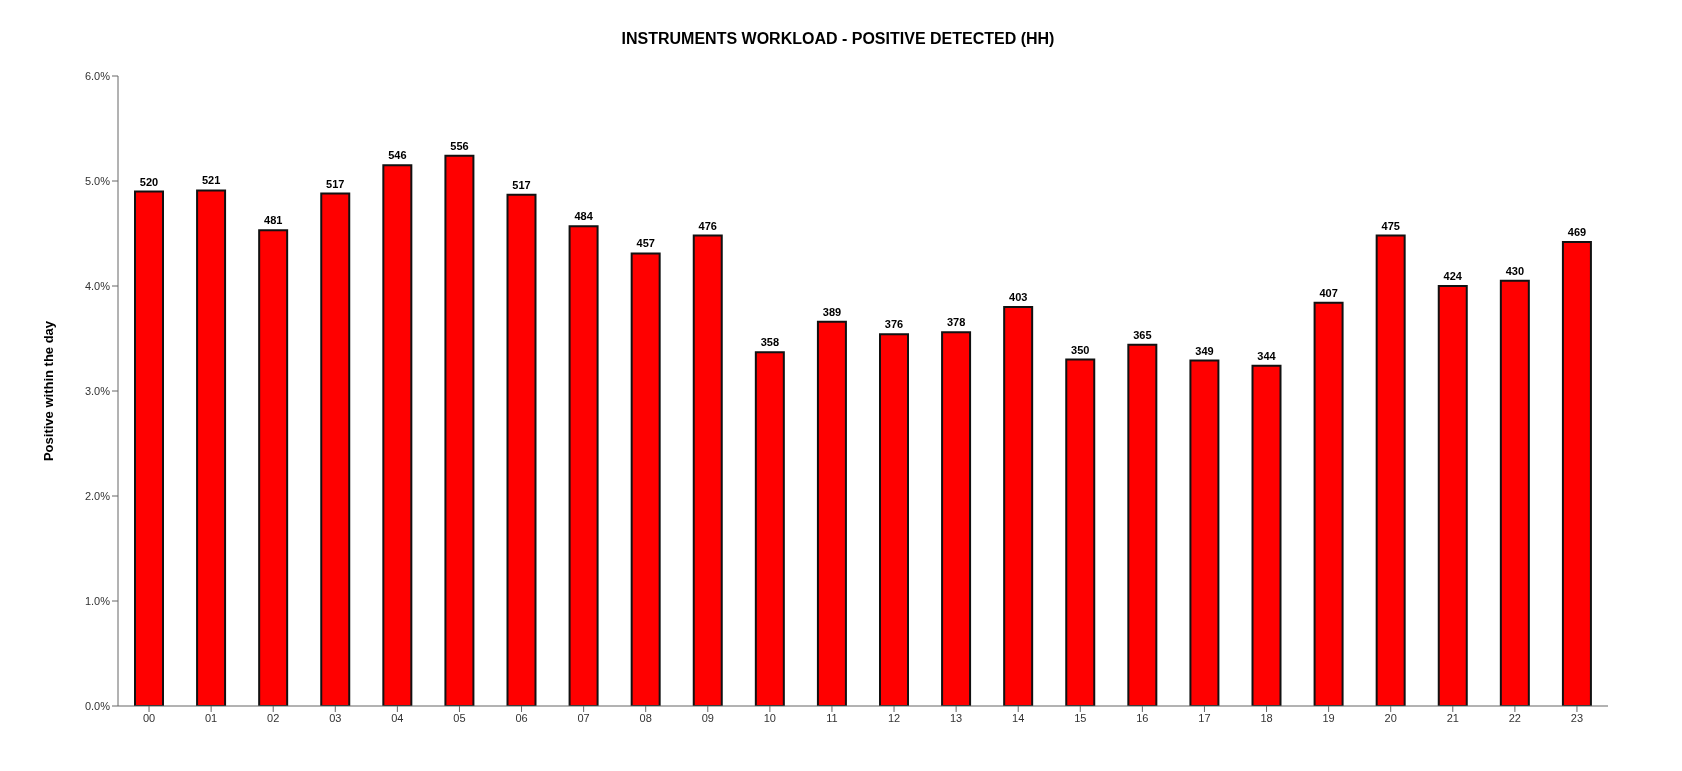 The image size is (1682, 771). What do you see at coordinates (1514, 717) in the screenshot?
I see `x-tick-label: 22` at bounding box center [1514, 717].